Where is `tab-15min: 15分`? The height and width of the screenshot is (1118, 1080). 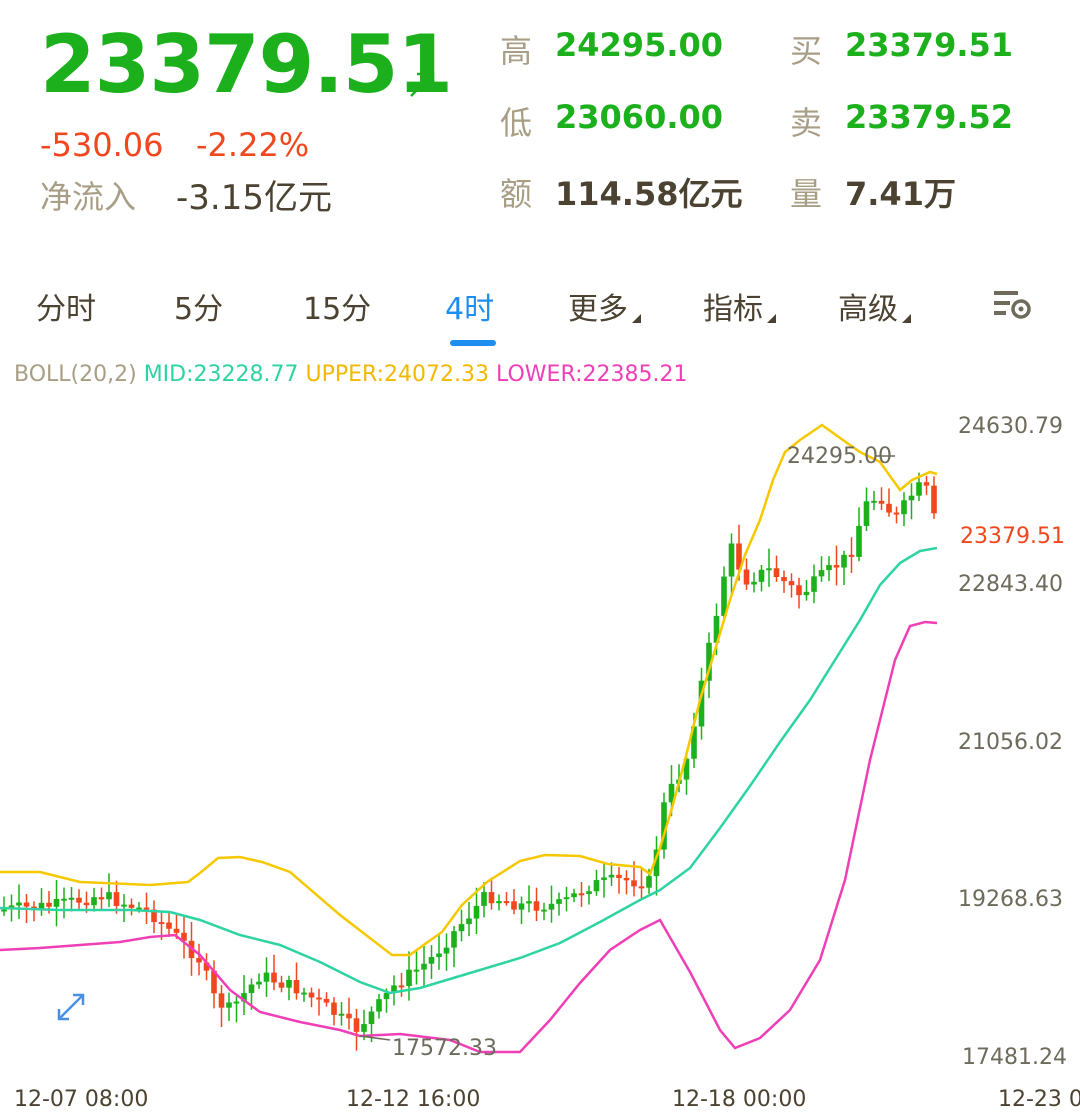 tab-15min: 15分 is located at coordinates (337, 309).